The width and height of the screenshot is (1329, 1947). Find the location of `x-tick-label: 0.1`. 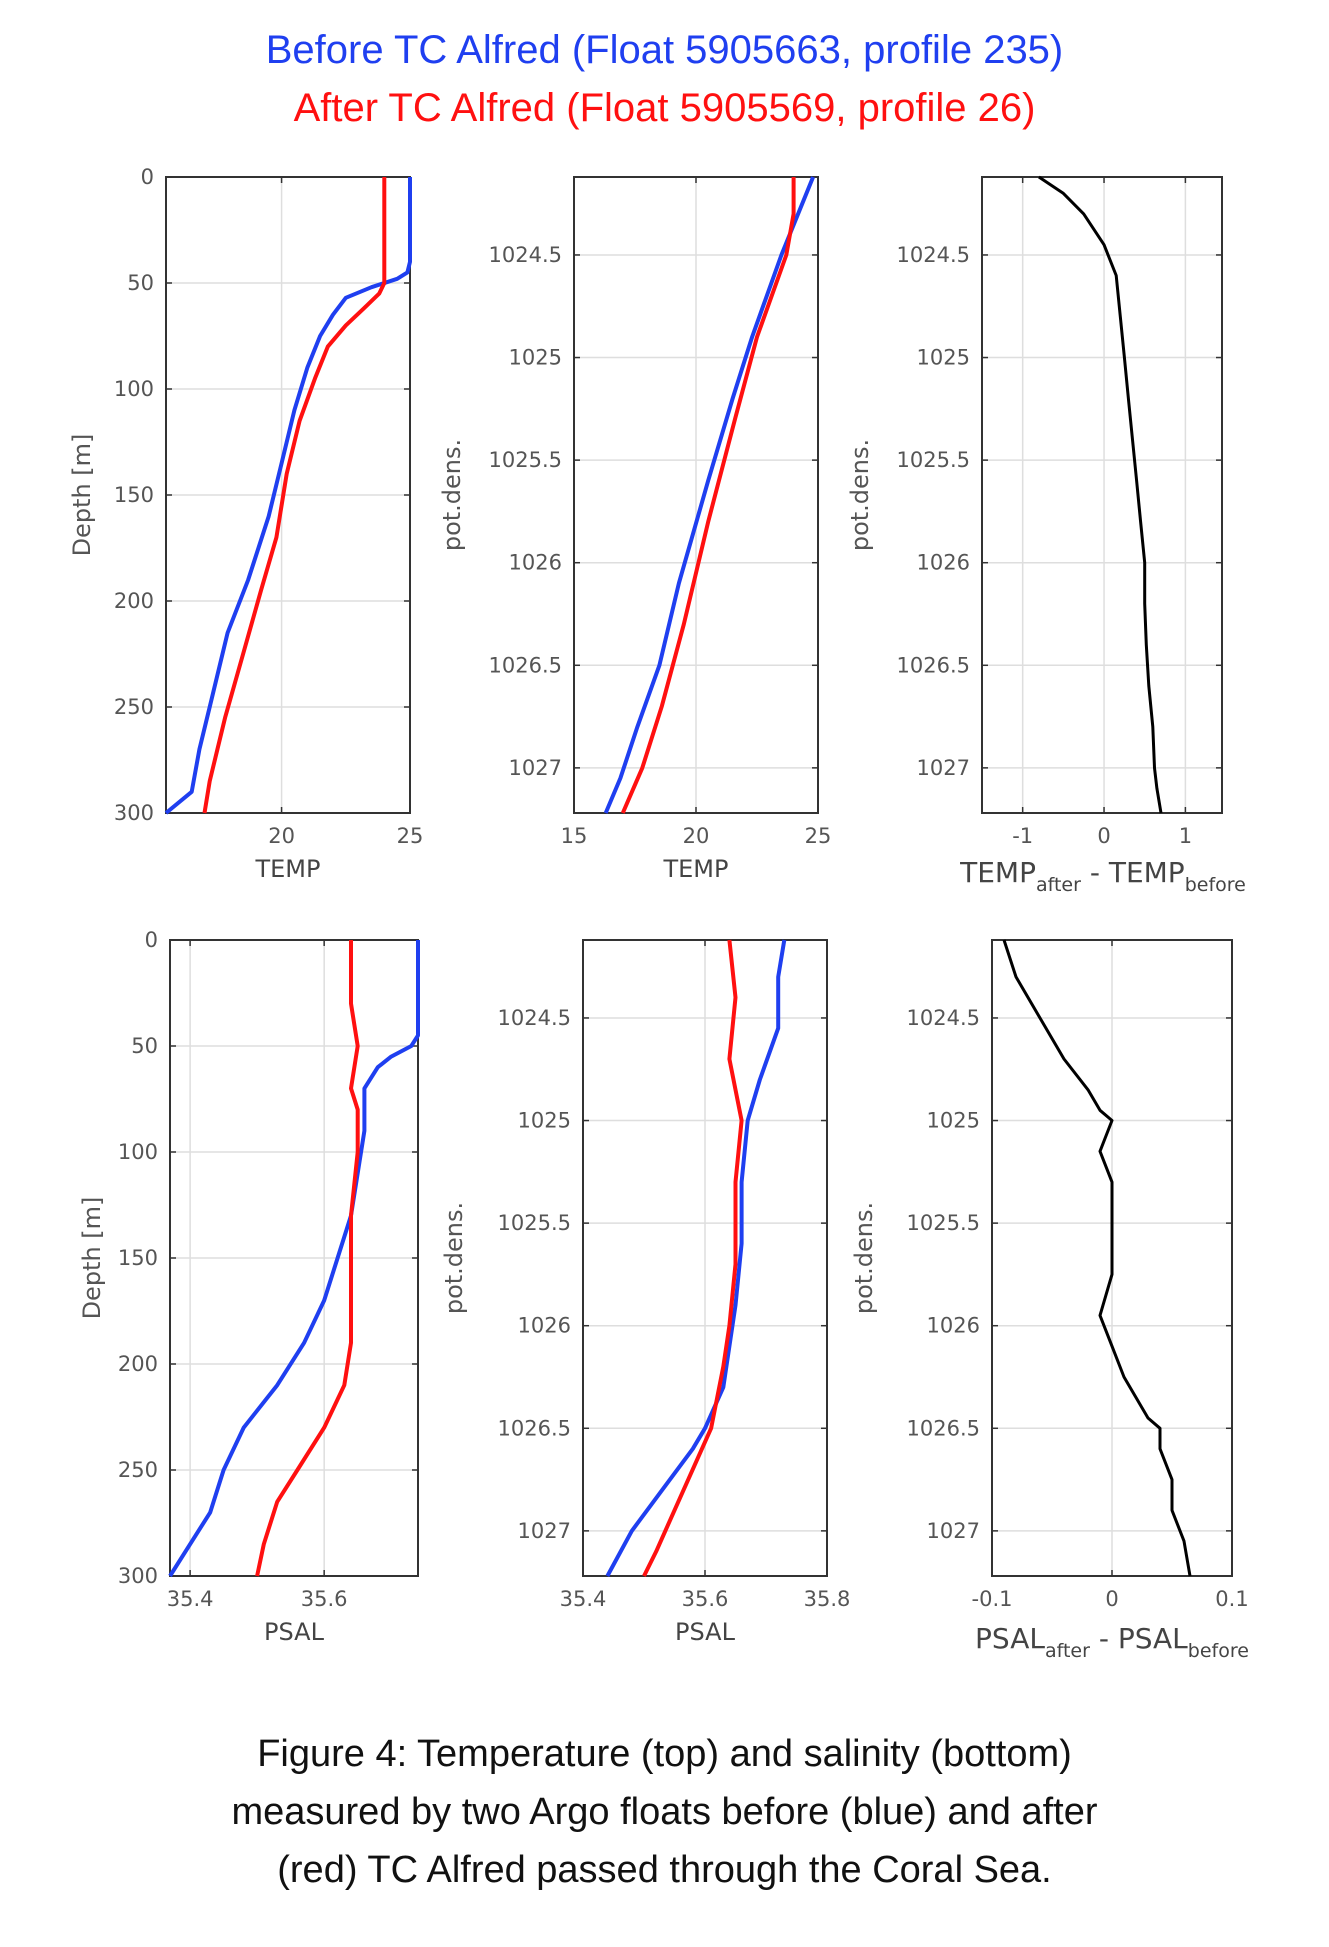

x-tick-label: 0.1 is located at coordinates (1231, 1599).